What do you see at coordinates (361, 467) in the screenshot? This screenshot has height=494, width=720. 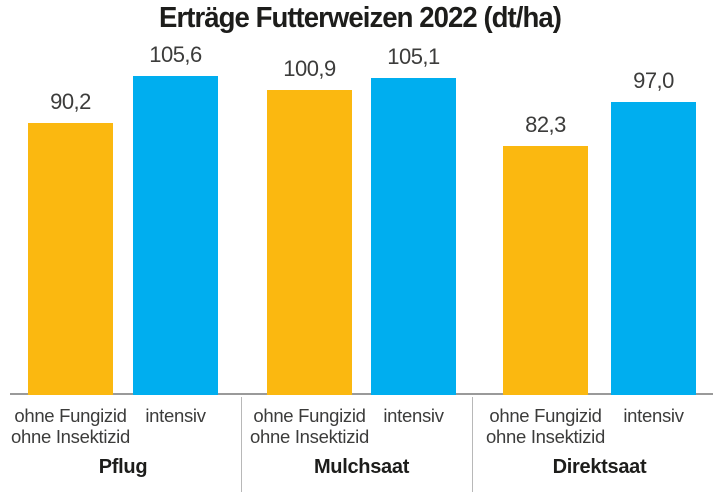 I see `group-name-label: Mulchsaat` at bounding box center [361, 467].